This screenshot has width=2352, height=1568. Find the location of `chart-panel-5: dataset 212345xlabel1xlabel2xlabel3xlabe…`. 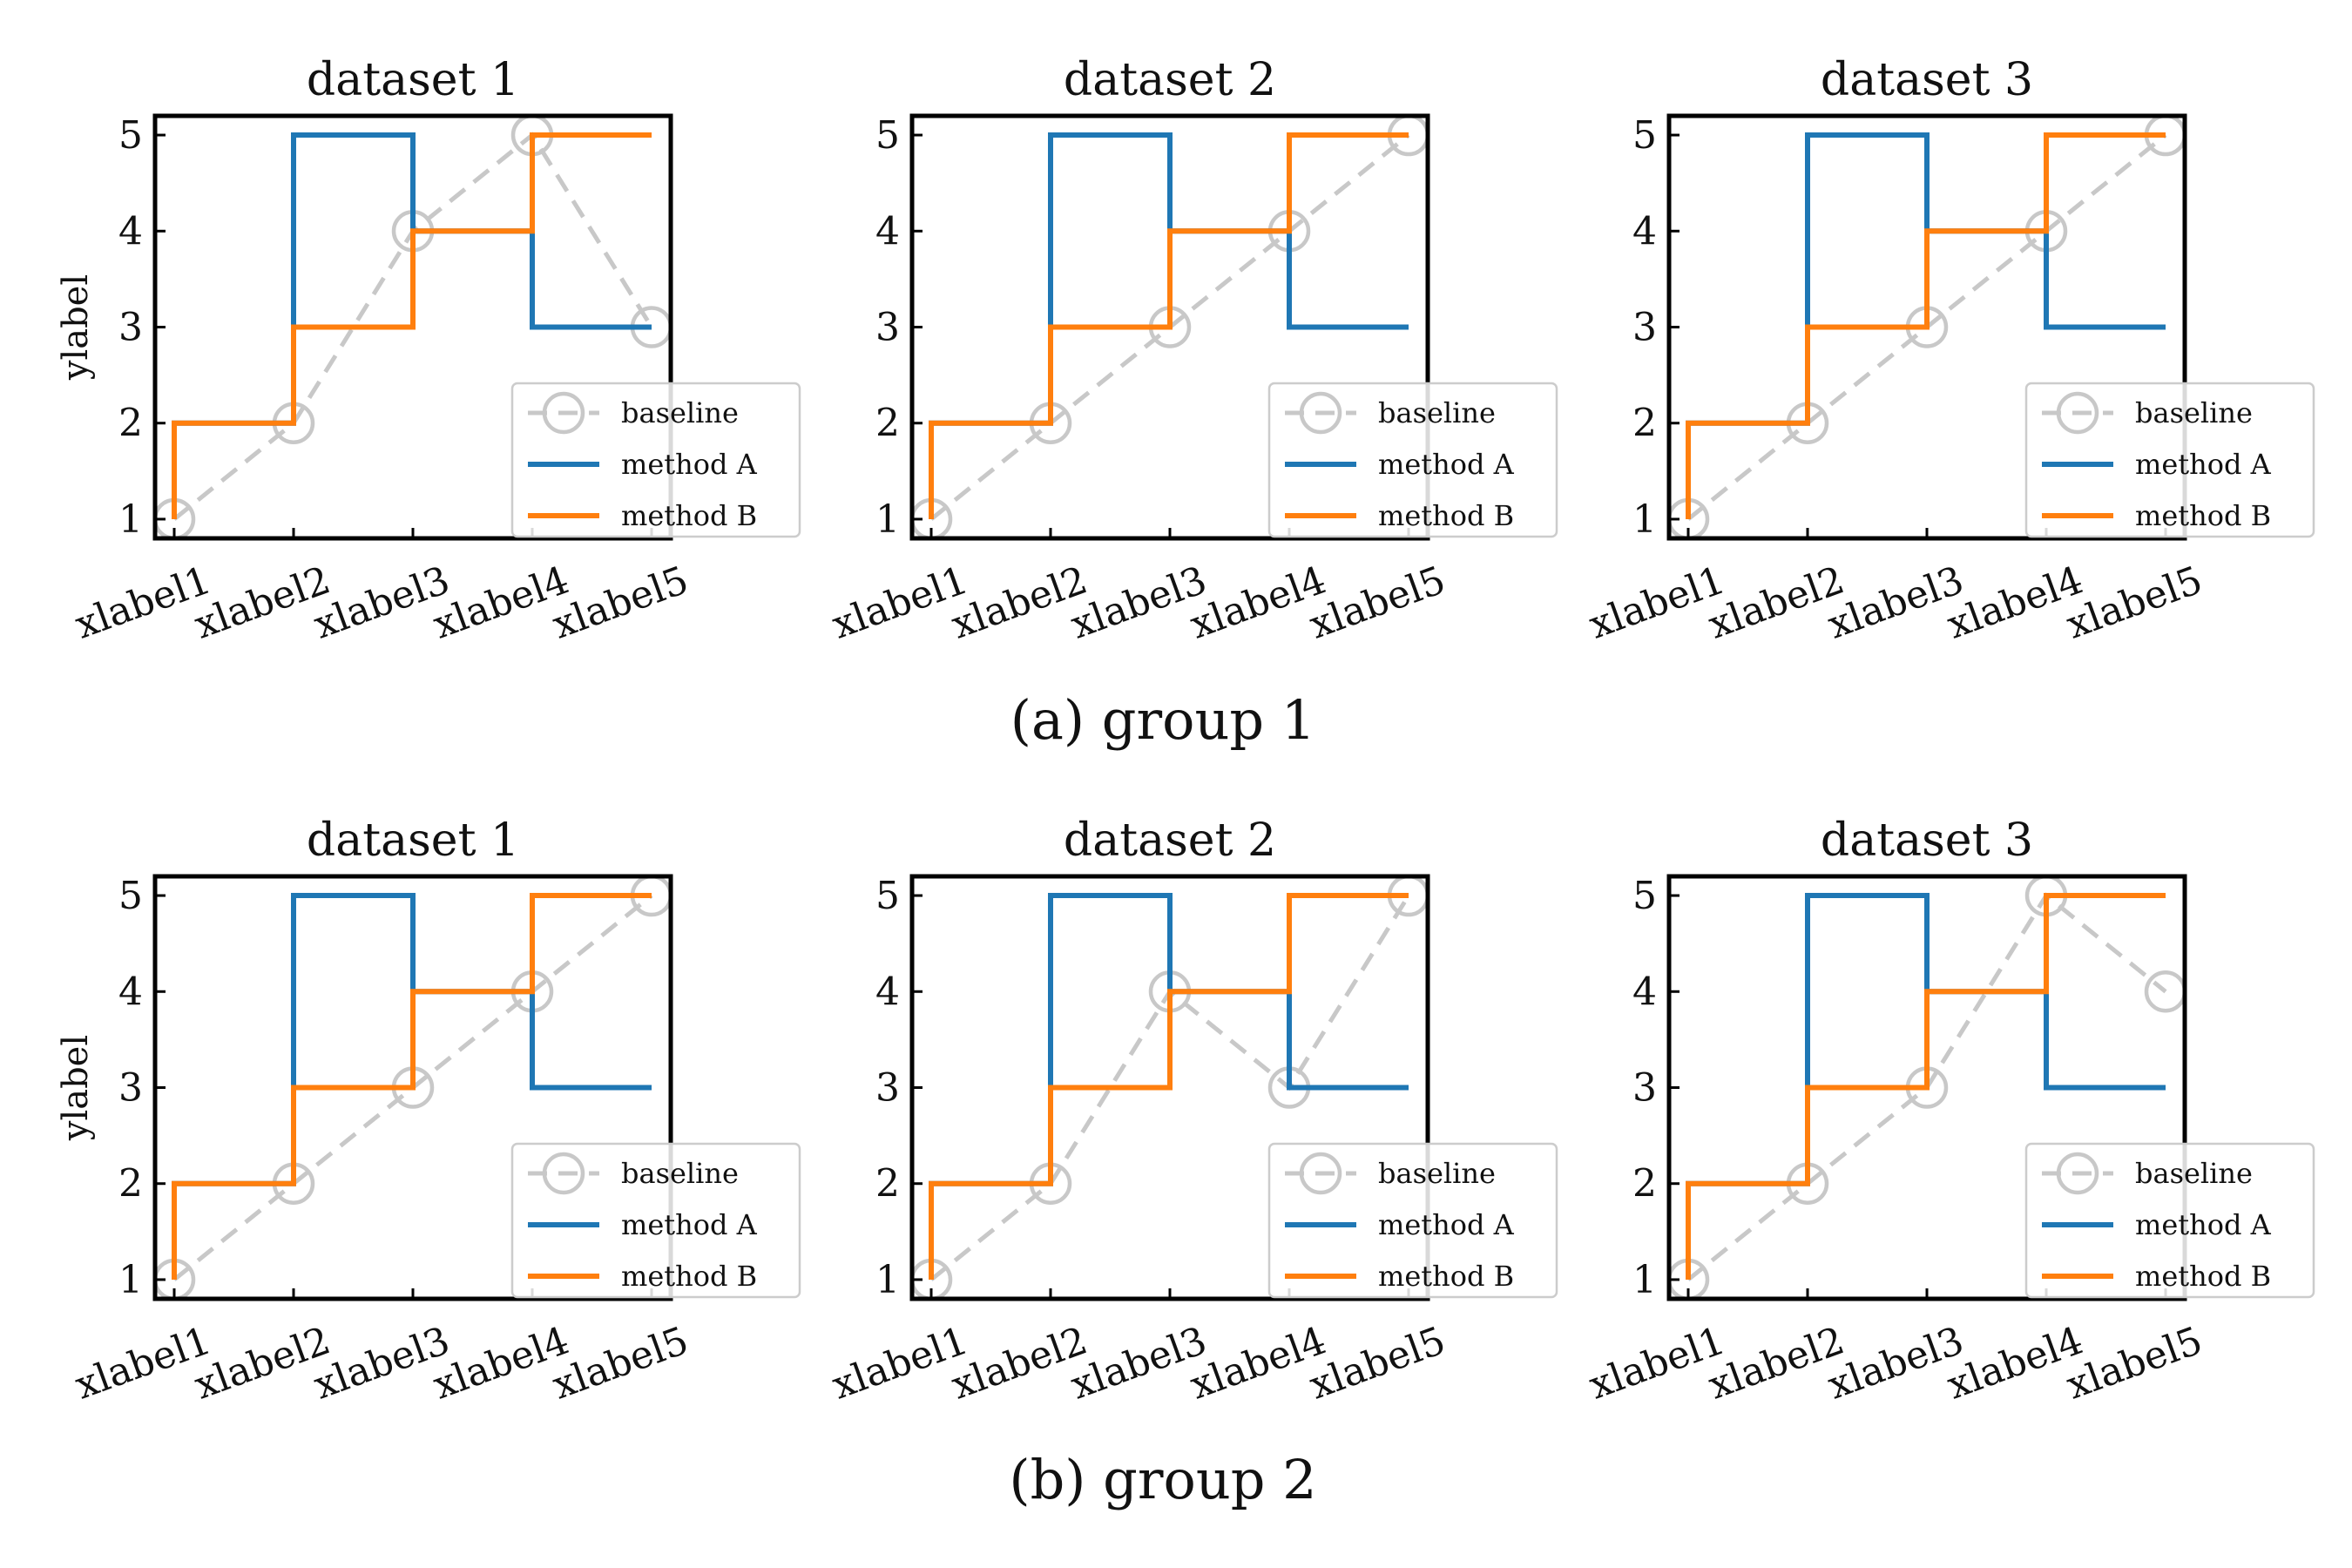

chart-panel-5: dataset 212345xlabel1xlabel2xlabel3xlabe… is located at coordinates (1192, 1112).